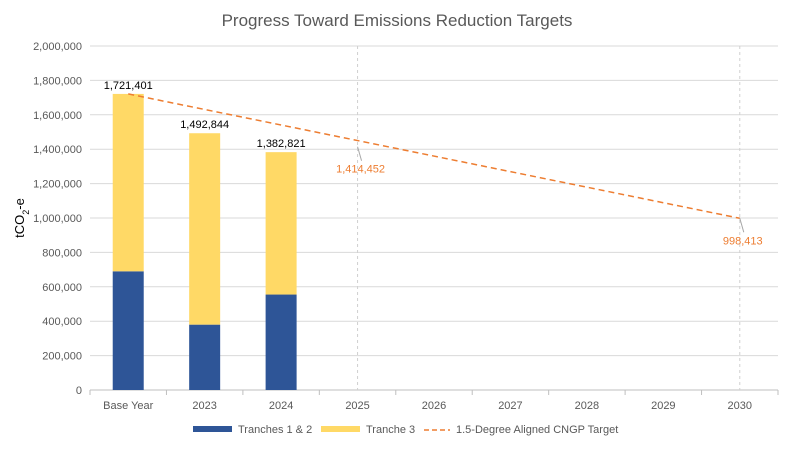  I want to click on y-axis-label: tCO2-e, so click(21, 218).